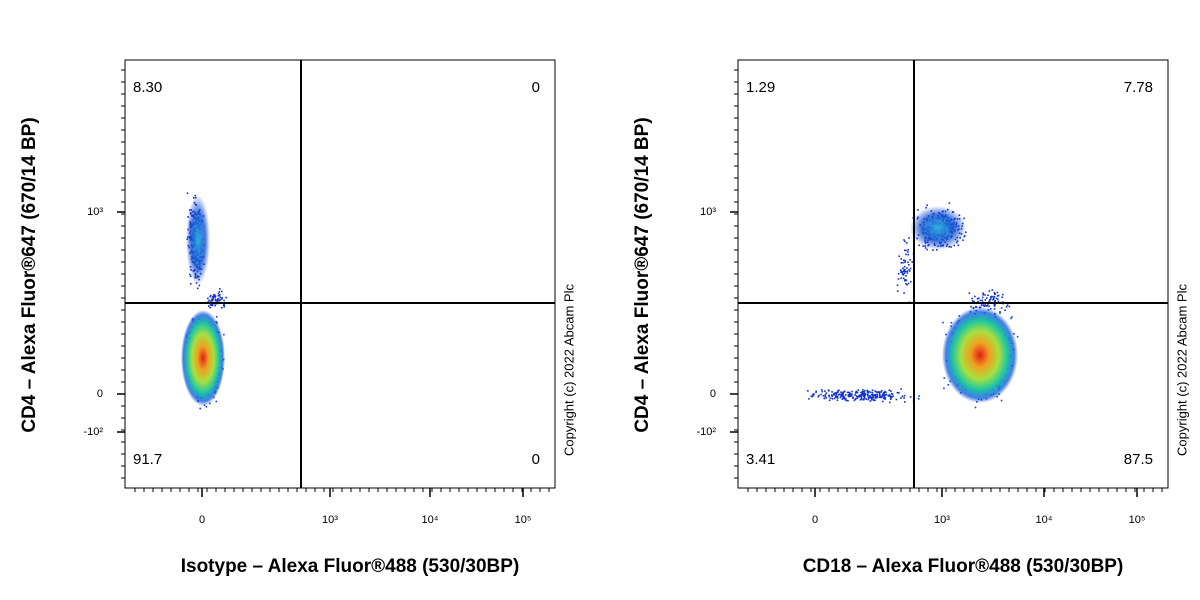  Describe the element at coordinates (706, 432) in the screenshot. I see `y-tick-label: -10²` at that location.